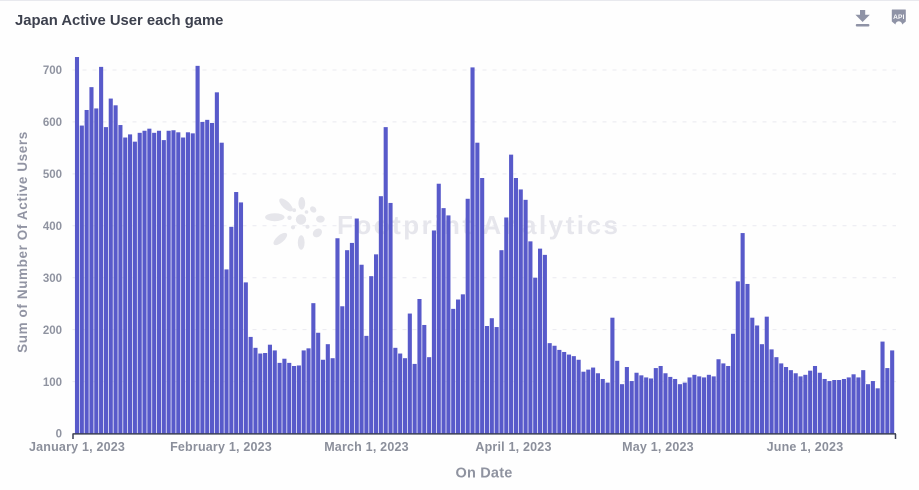 This screenshot has width=919, height=490. What do you see at coordinates (52, 331) in the screenshot?
I see `svg-text: 200` at bounding box center [52, 331].